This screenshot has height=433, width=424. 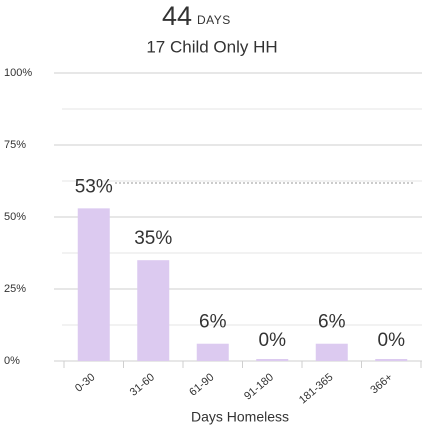 I want to click on x-tick-label: 31-60, so click(x=142, y=384).